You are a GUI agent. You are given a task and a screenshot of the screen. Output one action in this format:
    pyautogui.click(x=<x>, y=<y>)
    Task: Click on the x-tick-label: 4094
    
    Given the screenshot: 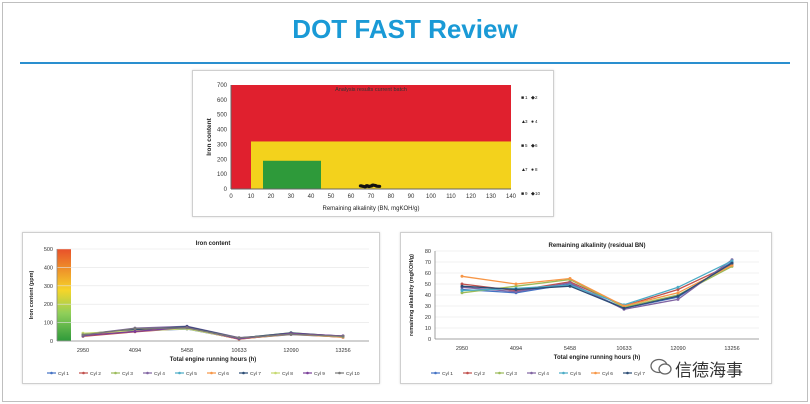 What is the action you would take?
    pyautogui.click(x=516, y=349)
    